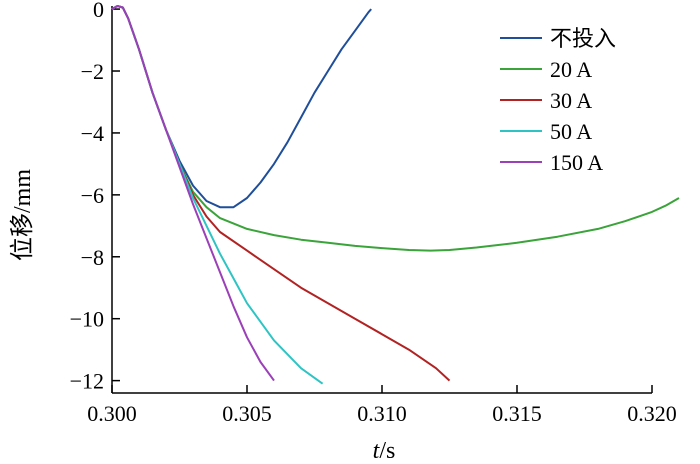 This screenshot has height=464, width=700. What do you see at coordinates (583, 38) in the screenshot?
I see `legend-label: 不投入` at bounding box center [583, 38].